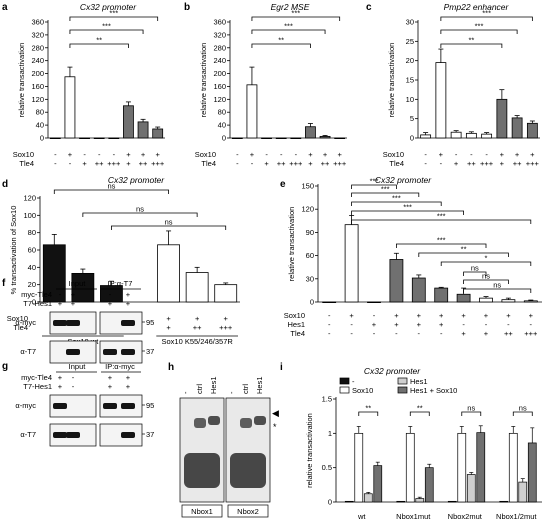  I want to click on f-condition-mark: +, so click(60, 303).